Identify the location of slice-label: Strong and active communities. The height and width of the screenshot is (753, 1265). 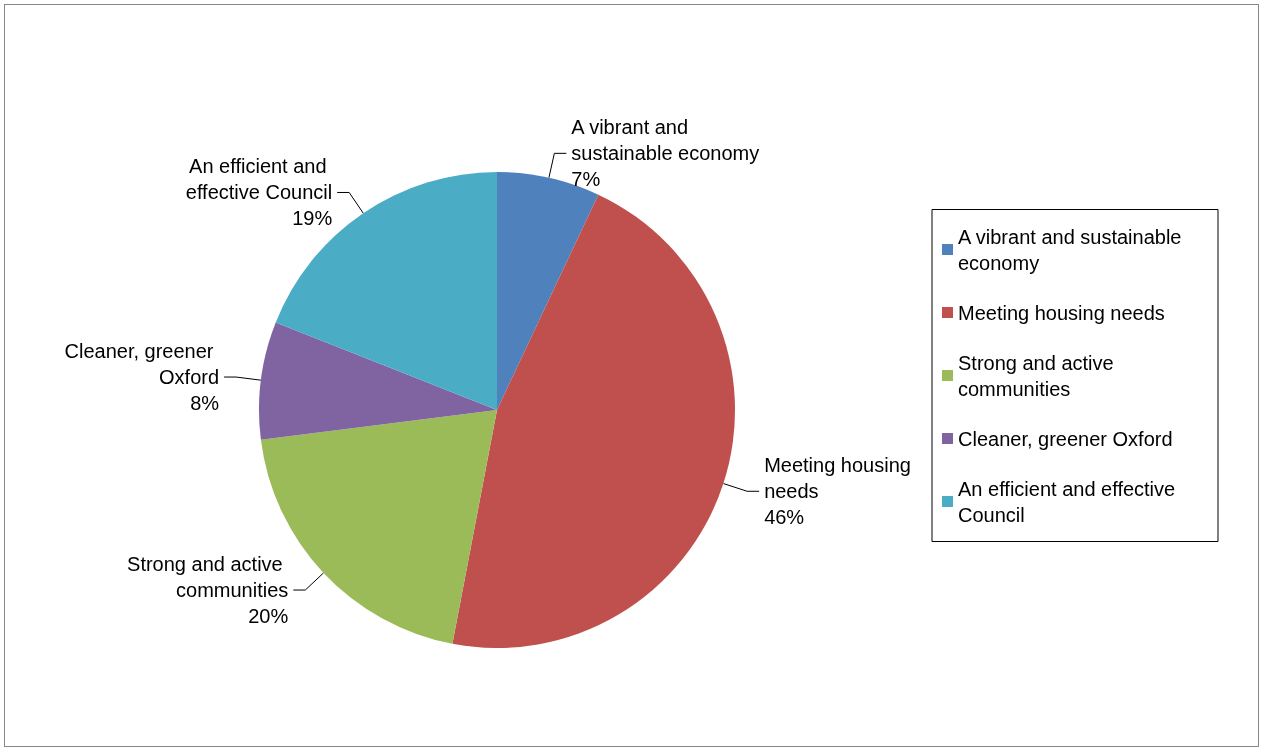
(208, 577).